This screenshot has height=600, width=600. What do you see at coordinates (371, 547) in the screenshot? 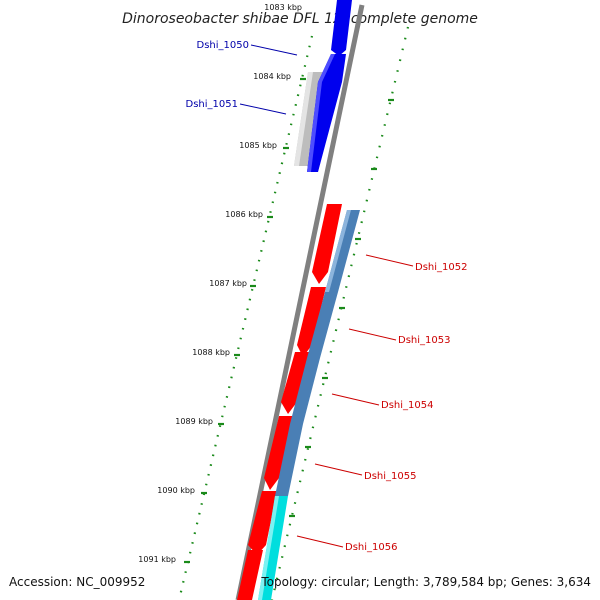
I see `gene-label-dshi-1056: Dshi_1056` at bounding box center [371, 547].